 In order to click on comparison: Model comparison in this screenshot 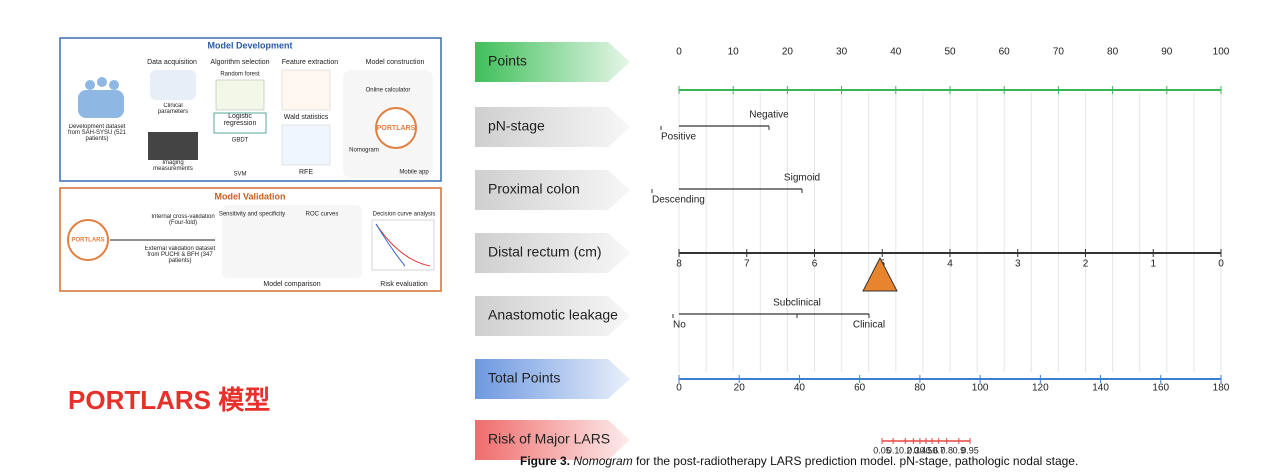, I will do `click(291, 284)`.